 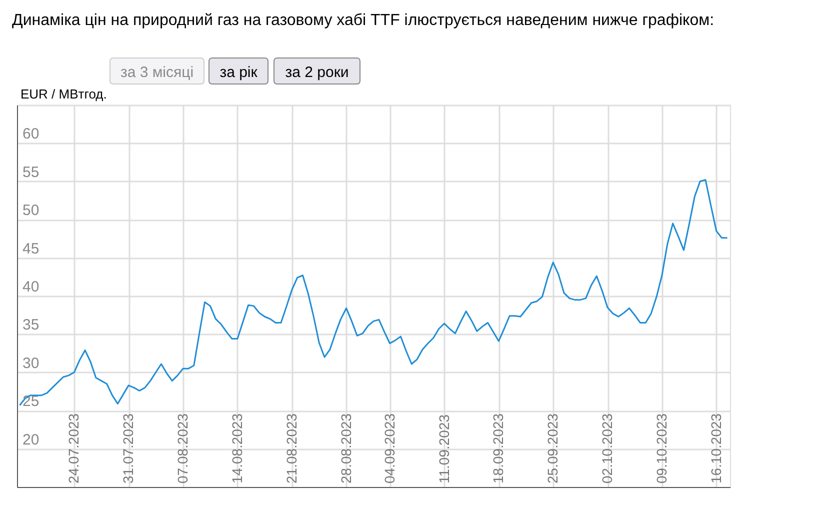 I want to click on x-tick-label: 09.10.2023, so click(x=661, y=448).